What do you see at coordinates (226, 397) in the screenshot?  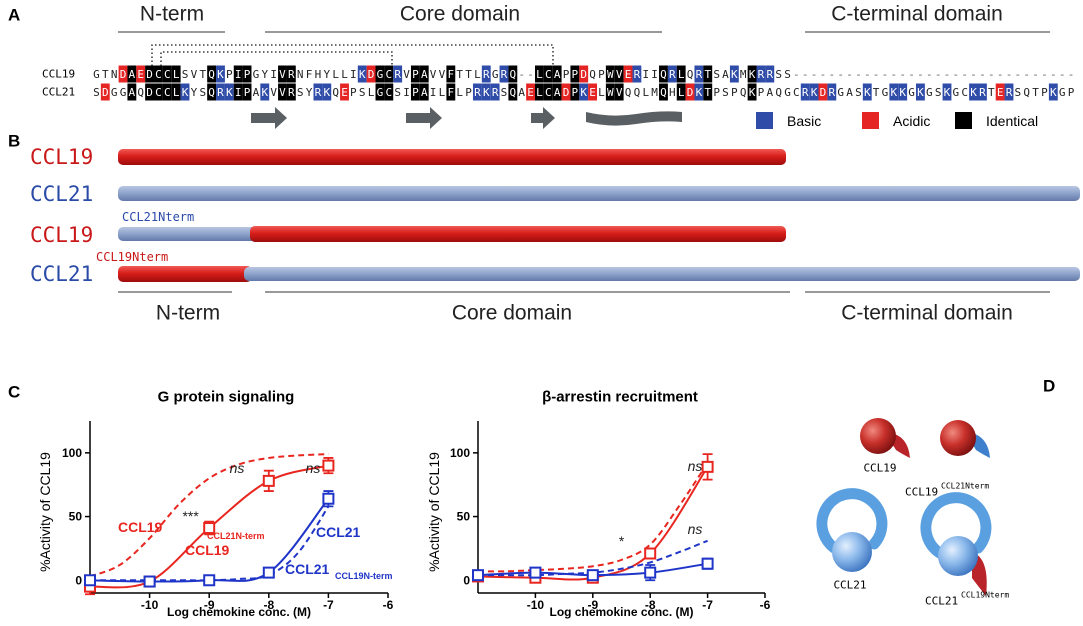 I see `chart-title: G protein signaling` at bounding box center [226, 397].